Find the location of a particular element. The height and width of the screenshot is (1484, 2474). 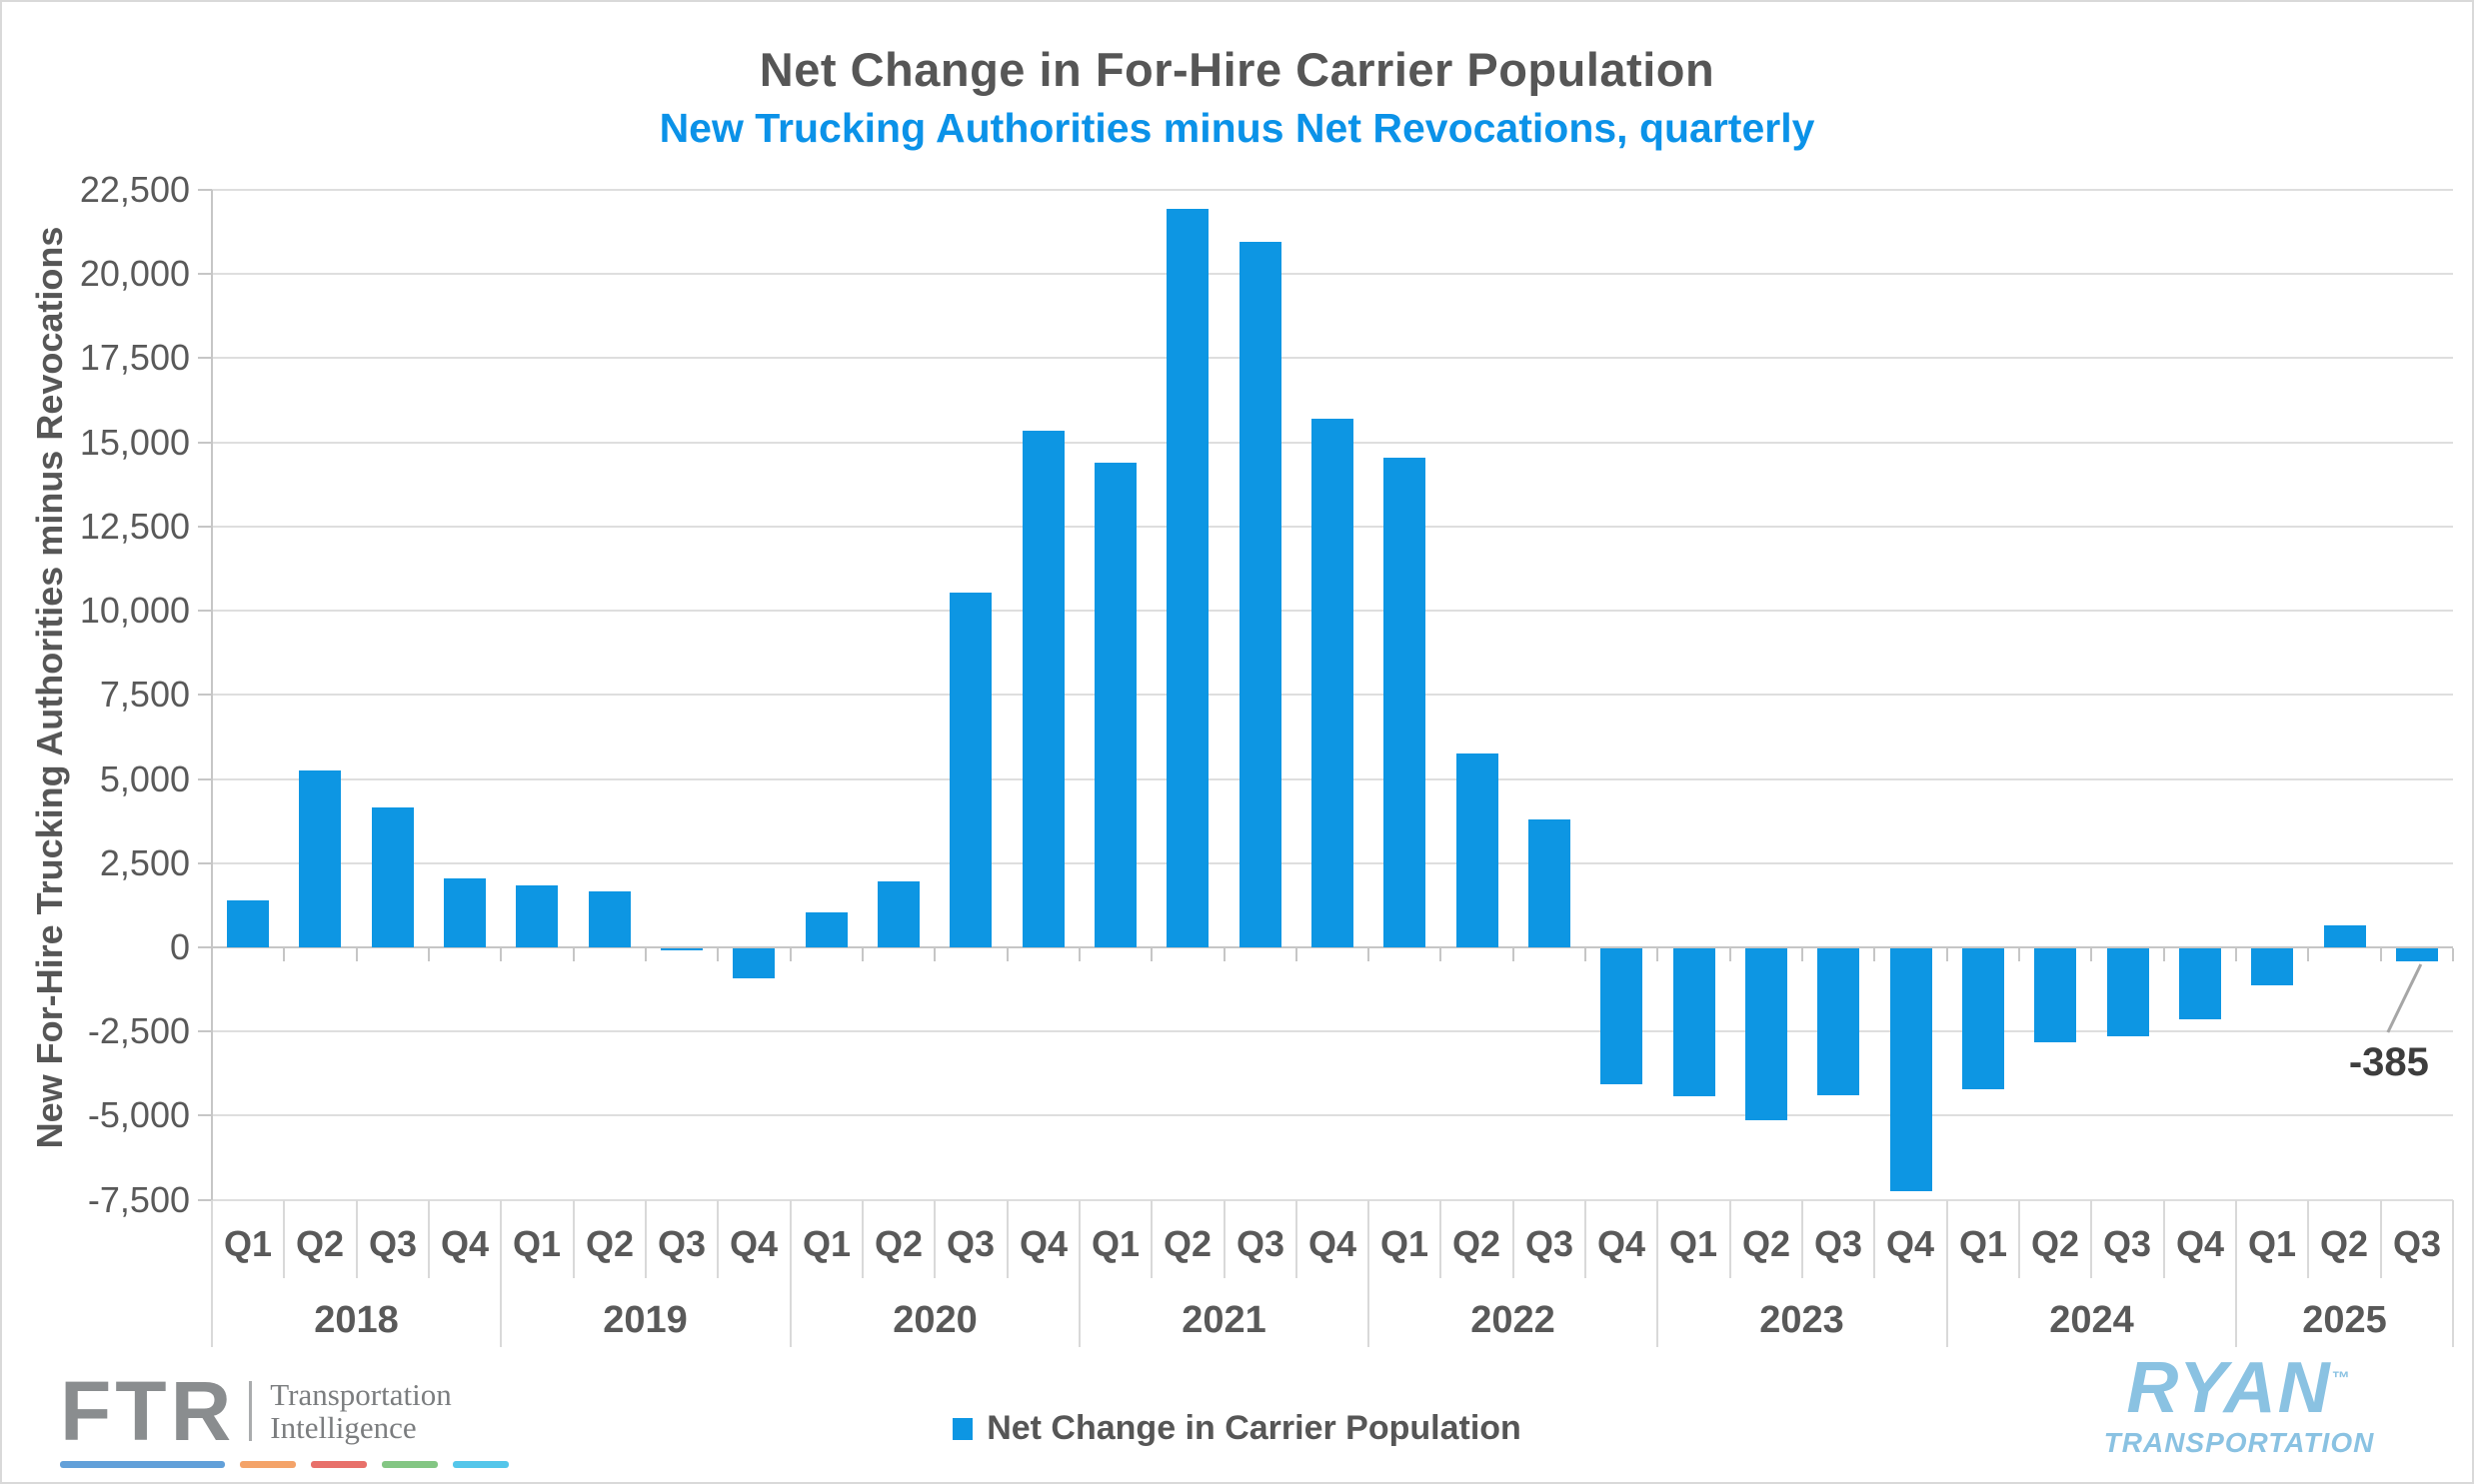

x-axis-year-label: 2024 is located at coordinates (2092, 1320).